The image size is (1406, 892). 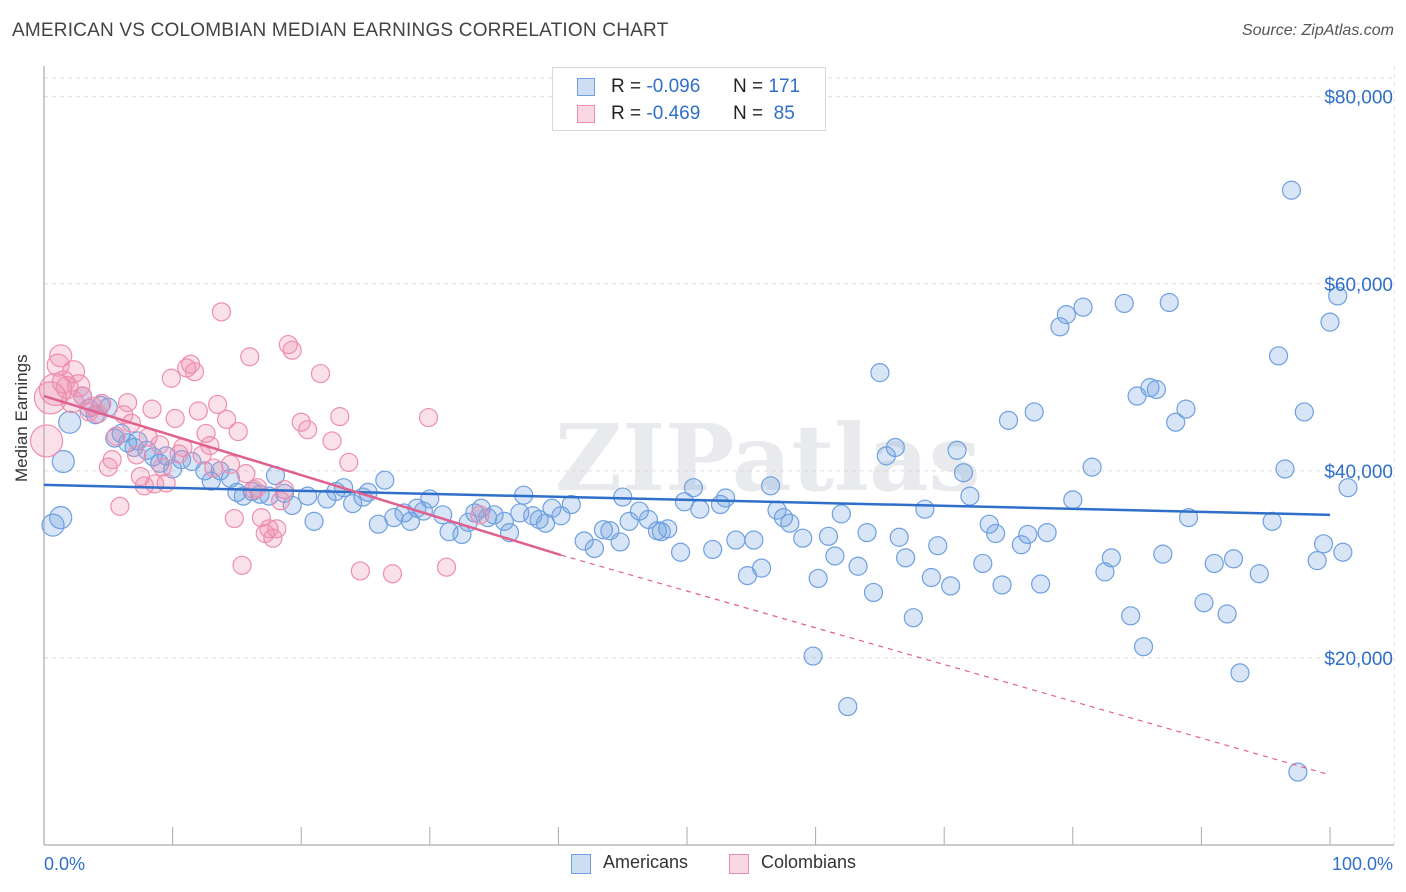 I want to click on colombians-swatch, so click(x=586, y=114).